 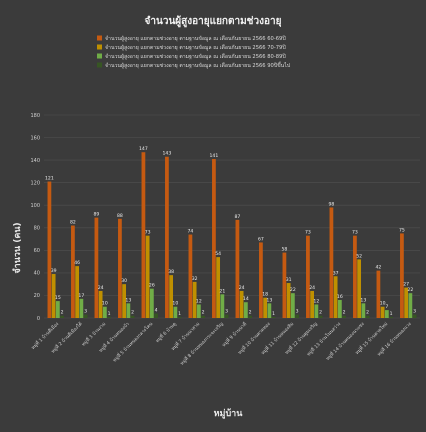 I want to click on x-category-label: หมู่ที่ 14 บ้านหนองนาแซง, so click(x=345, y=341).